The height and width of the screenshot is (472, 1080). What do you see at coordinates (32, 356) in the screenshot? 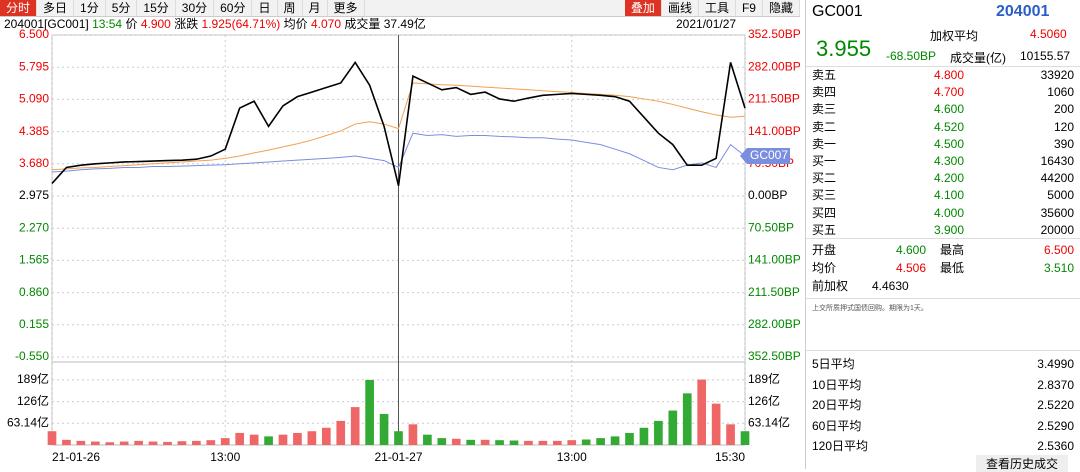
I see `y-tick-label: -0.550` at bounding box center [32, 356].